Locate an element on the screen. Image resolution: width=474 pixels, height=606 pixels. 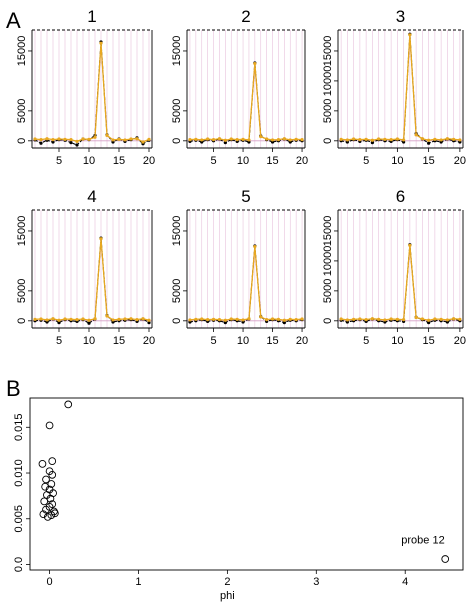
panel-label-b: B is located at coordinates (13, 388).